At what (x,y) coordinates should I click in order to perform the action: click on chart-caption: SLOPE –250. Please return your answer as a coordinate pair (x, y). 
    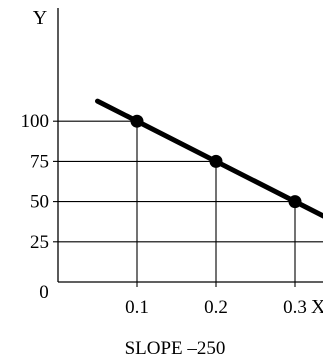
    Looking at the image, I should click on (175, 348).